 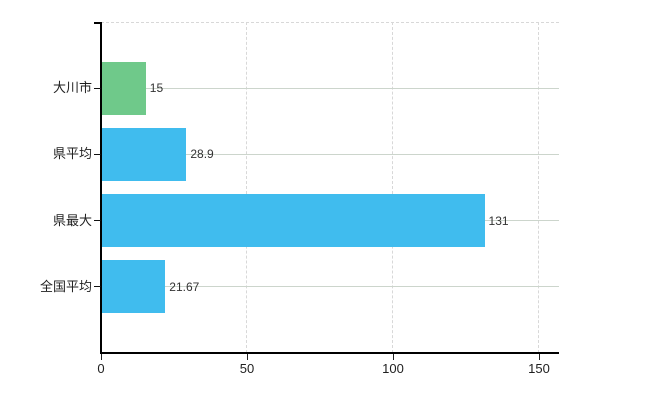 What do you see at coordinates (156, 88) in the screenshot?
I see `bar-value-label: 15` at bounding box center [156, 88].